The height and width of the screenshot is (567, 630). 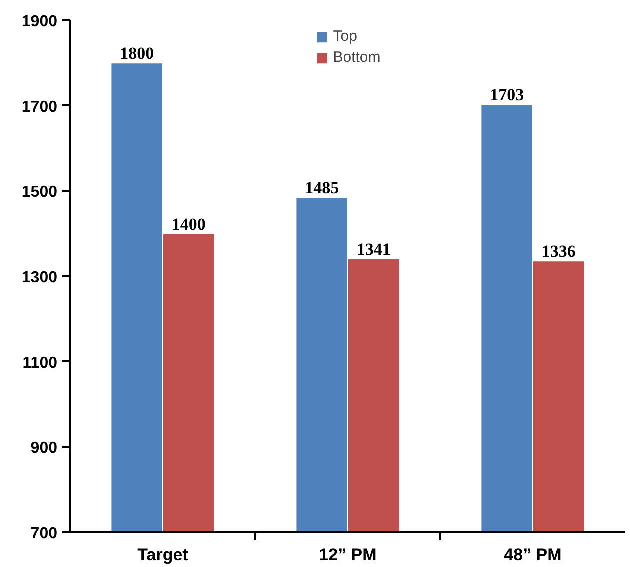 What do you see at coordinates (137, 54) in the screenshot?
I see `data-label: 1800` at bounding box center [137, 54].